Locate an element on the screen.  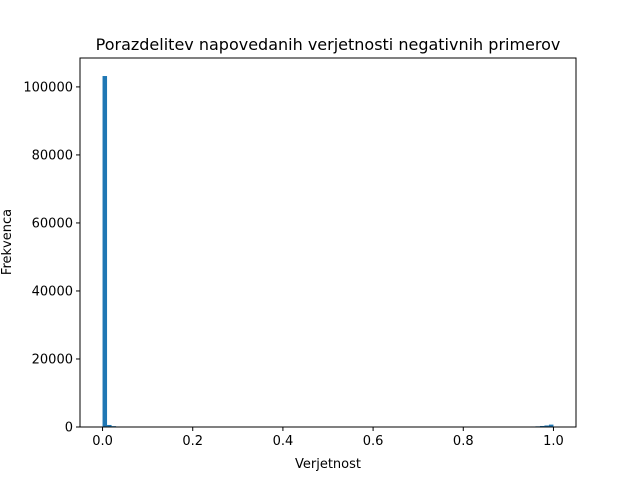
x-tick-label: 0.0 is located at coordinates (102, 441).